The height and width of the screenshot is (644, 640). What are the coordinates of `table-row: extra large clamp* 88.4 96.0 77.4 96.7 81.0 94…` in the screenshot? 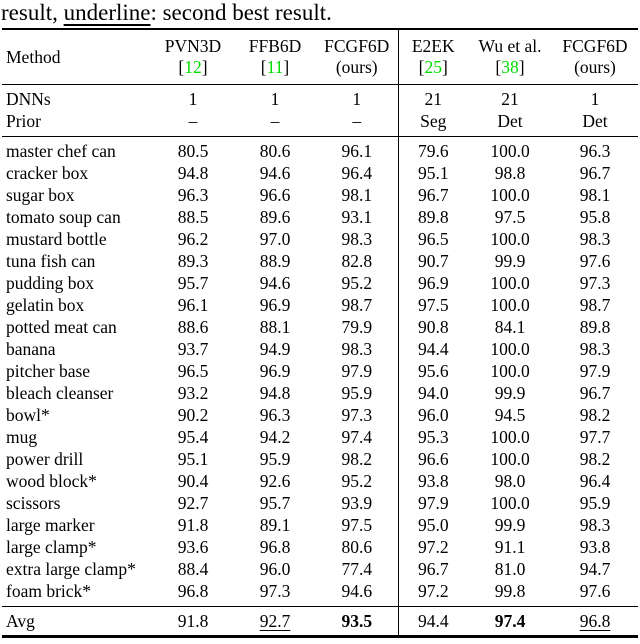 It's located at (320, 569).